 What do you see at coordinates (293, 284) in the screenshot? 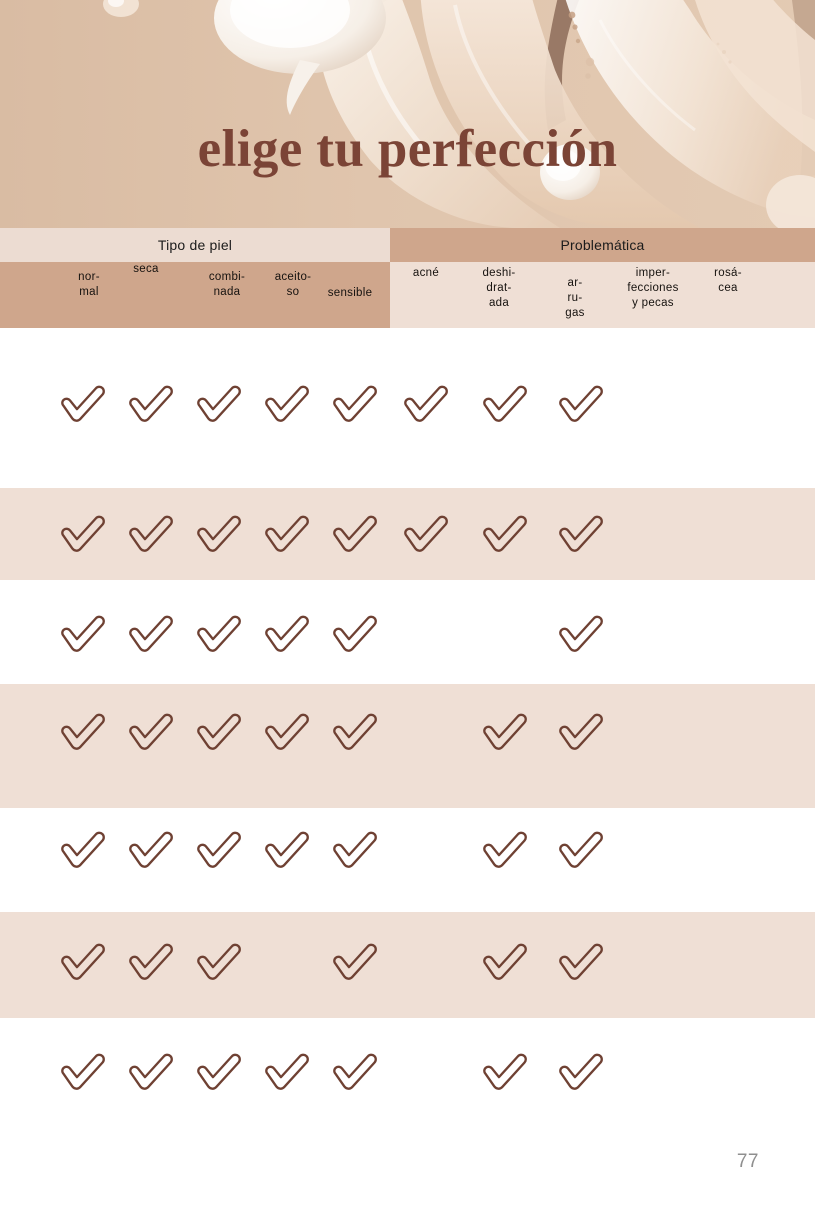
I see `column-header-aceitoso: aceito- so` at bounding box center [293, 284].